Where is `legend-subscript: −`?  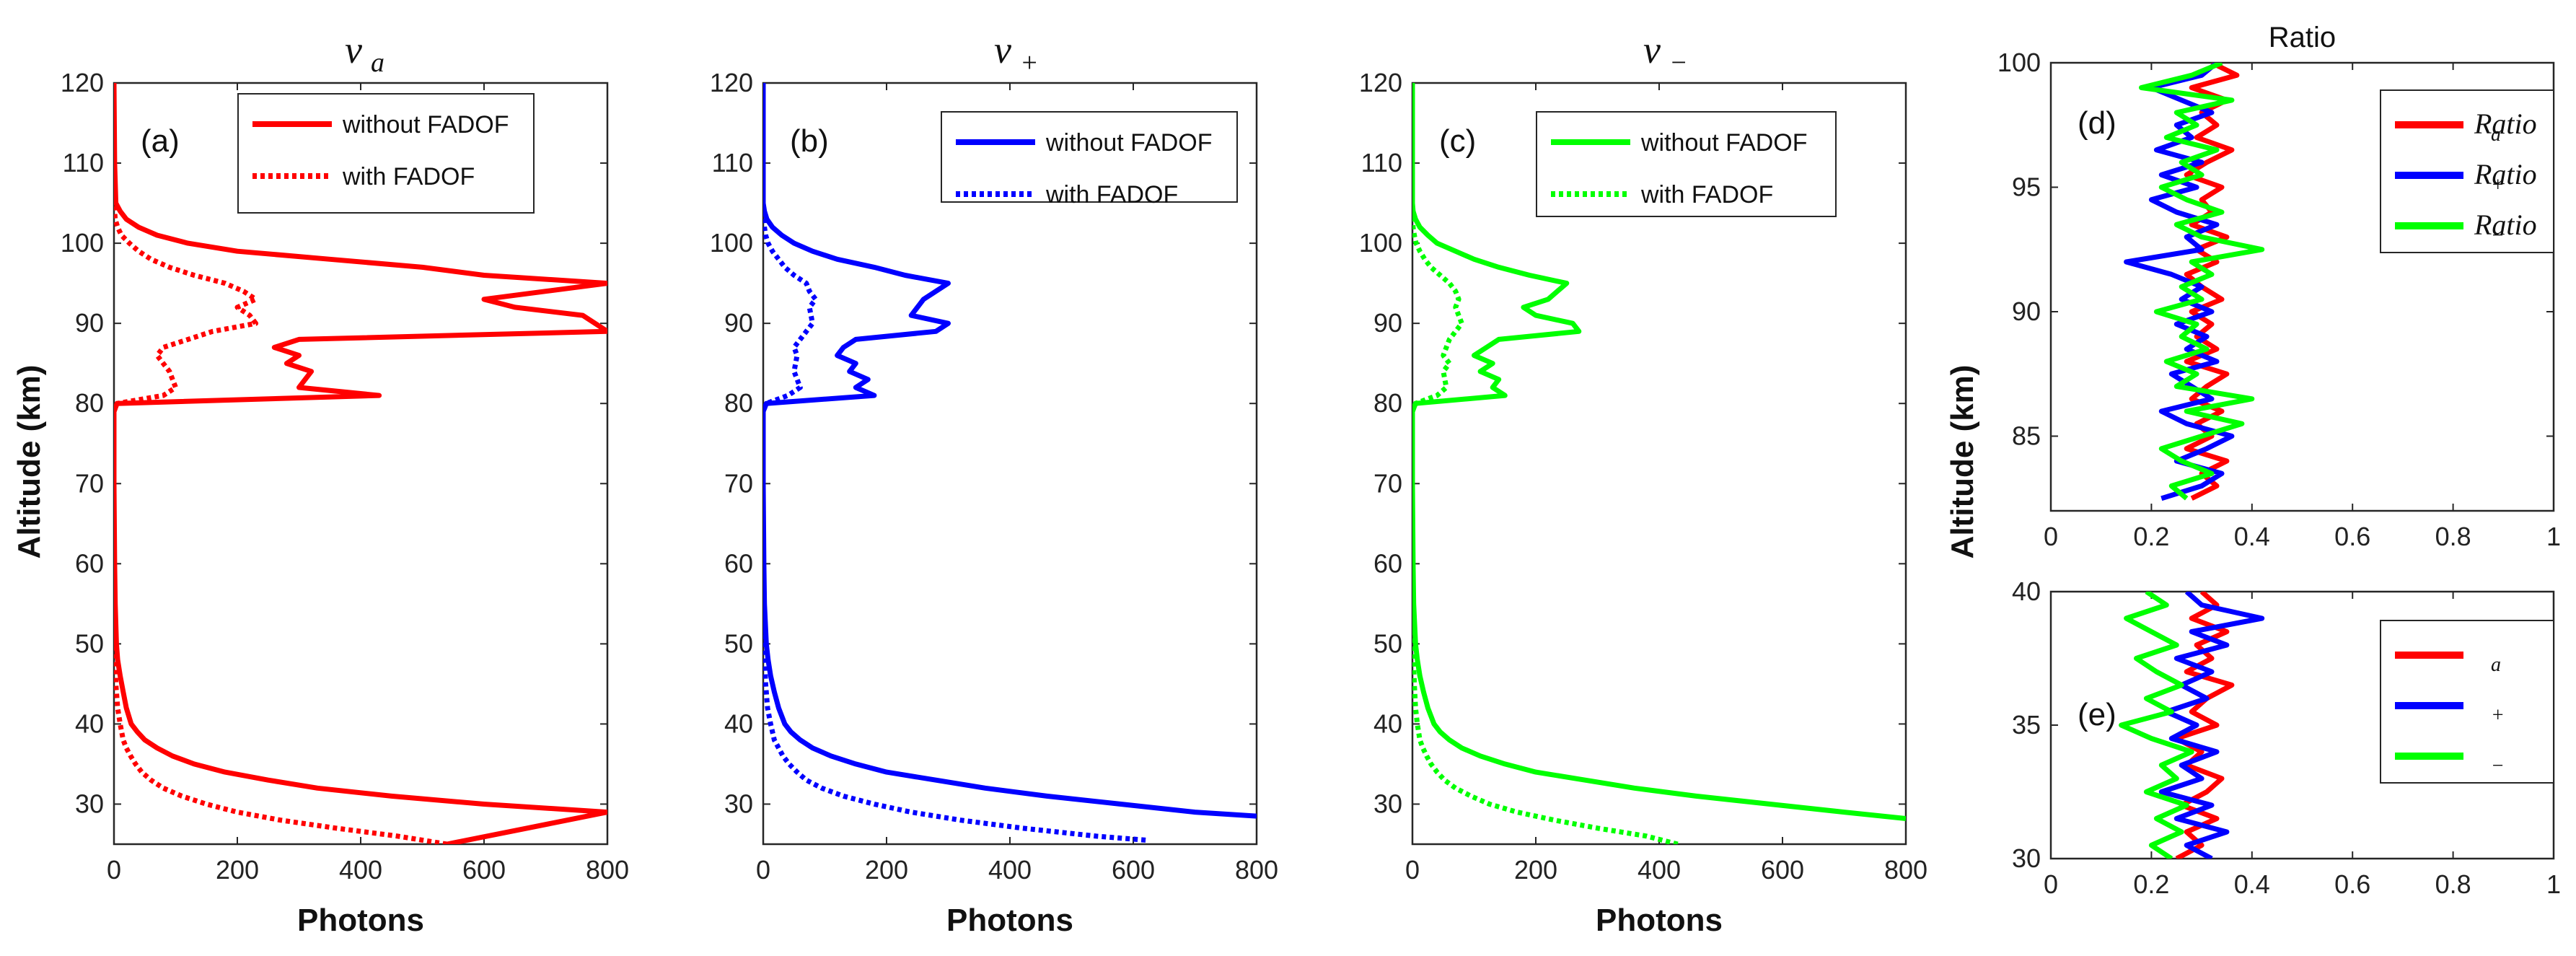
legend-subscript: − is located at coordinates (2498, 236).